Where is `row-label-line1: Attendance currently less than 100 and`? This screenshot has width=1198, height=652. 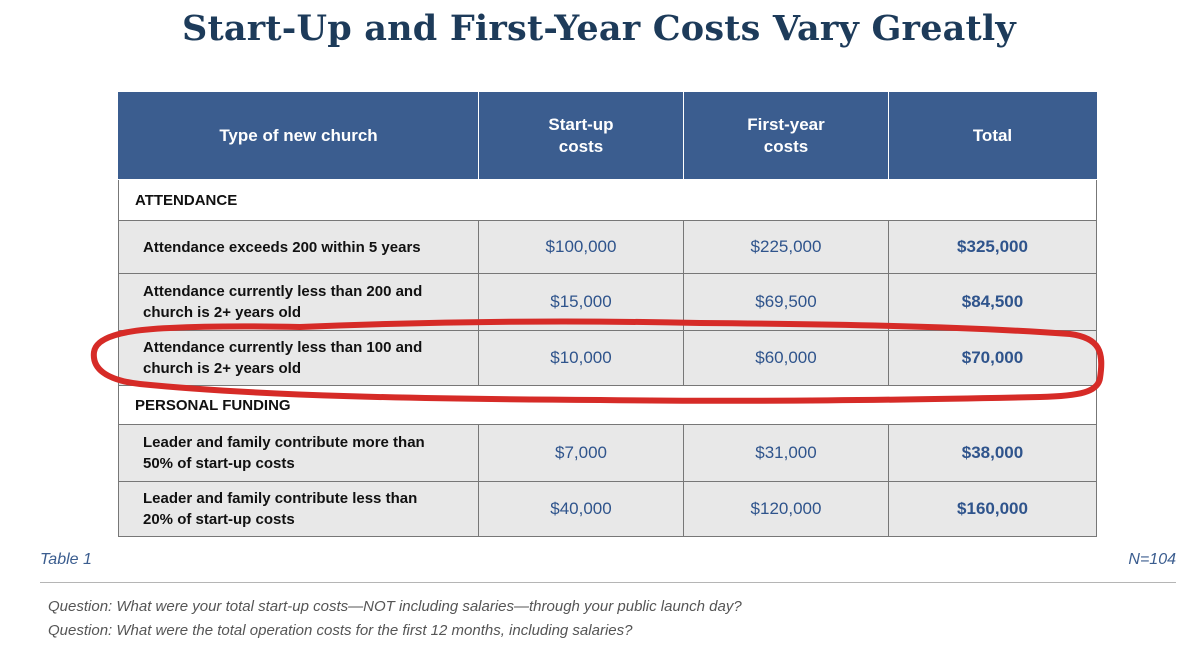
row-label-line1: Attendance currently less than 100 and is located at coordinates (283, 347).